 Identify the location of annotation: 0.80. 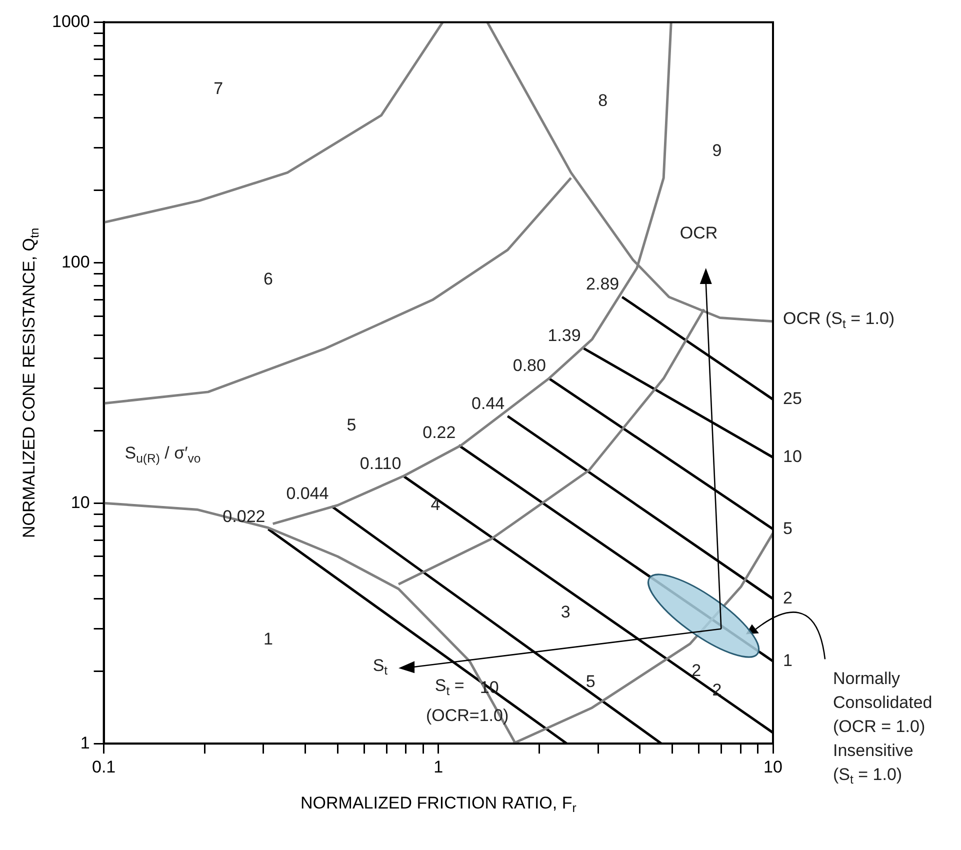
(529, 366).